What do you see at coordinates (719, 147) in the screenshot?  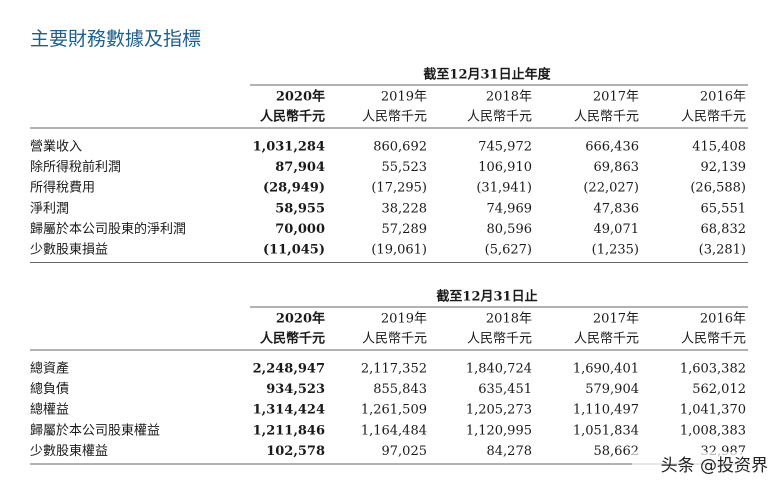 I see `cell-value: 415,408` at bounding box center [719, 147].